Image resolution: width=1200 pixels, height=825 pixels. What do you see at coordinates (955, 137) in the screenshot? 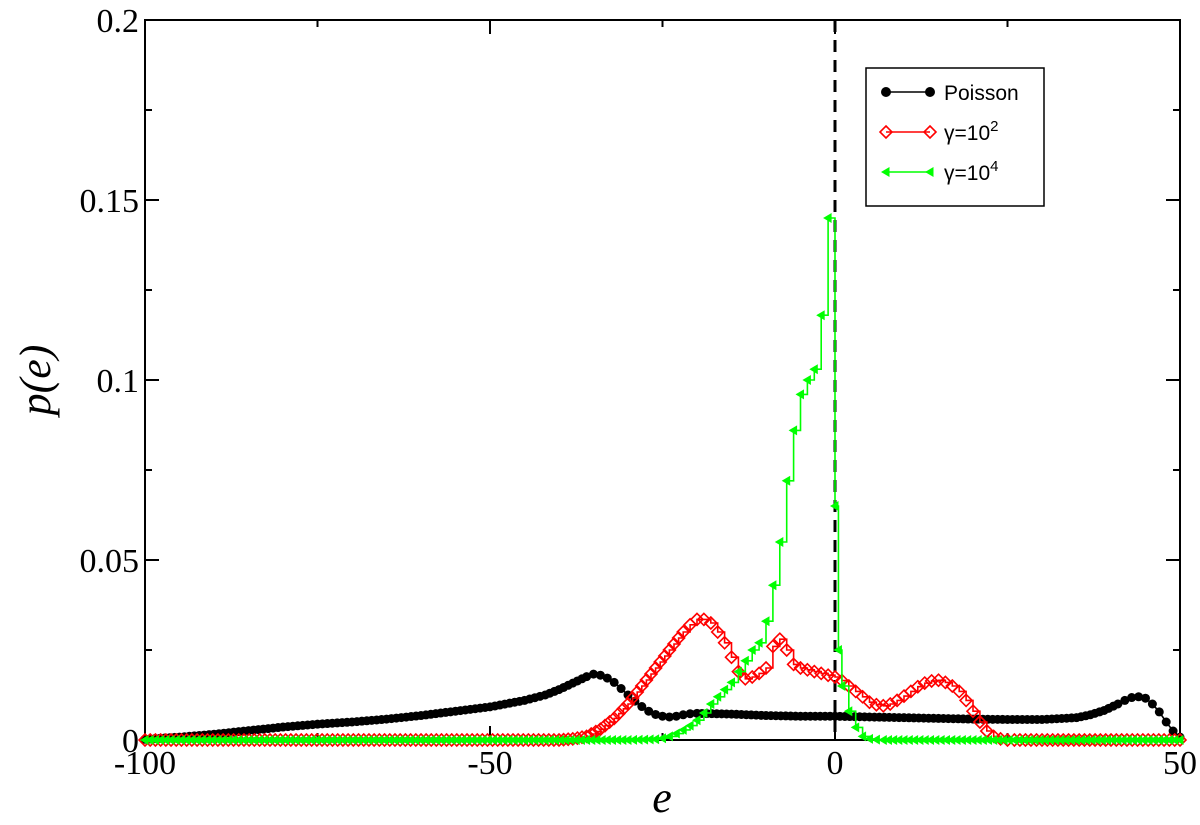
I see `legend-box` at bounding box center [955, 137].